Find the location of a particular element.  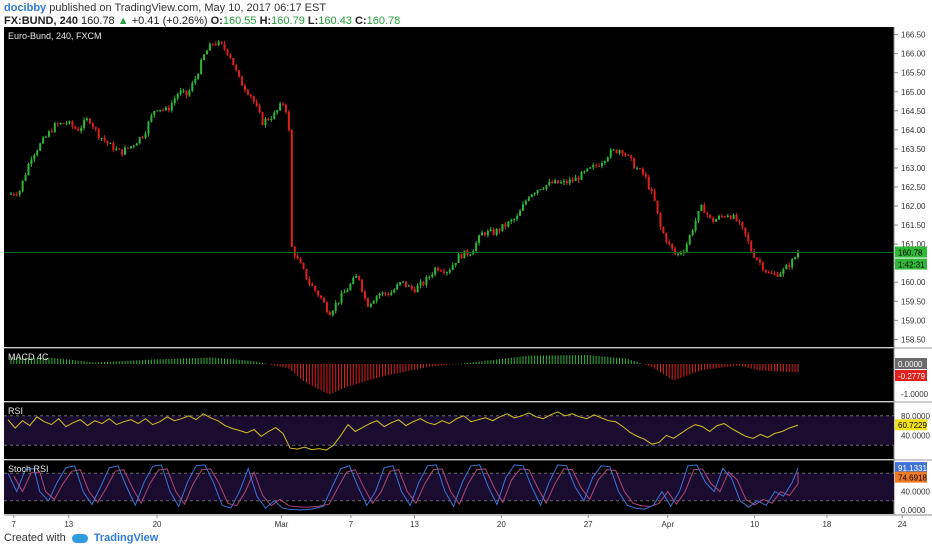

symbol-label: FX:BUND, 240 is located at coordinates (41, 21).